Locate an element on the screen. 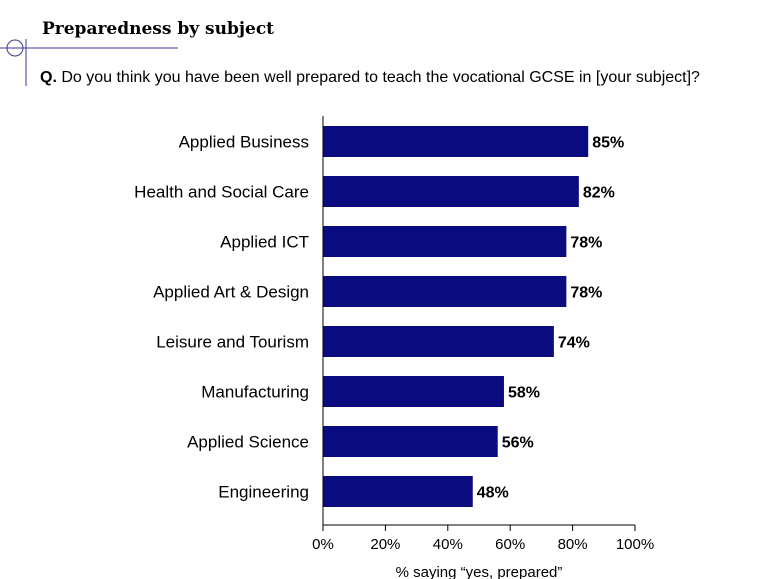  bar-manufacturing is located at coordinates (413, 391).